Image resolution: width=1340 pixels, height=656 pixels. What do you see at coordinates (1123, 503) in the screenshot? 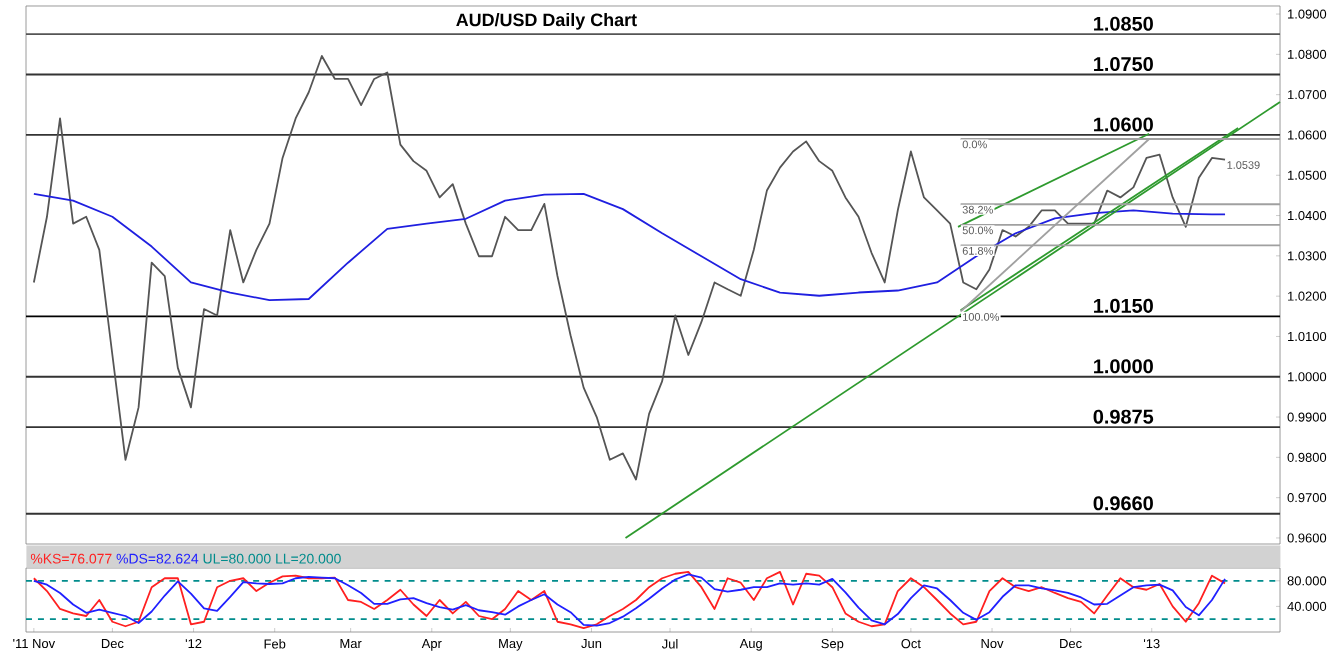
I see `ref-line-label: 0.9660` at bounding box center [1123, 503].